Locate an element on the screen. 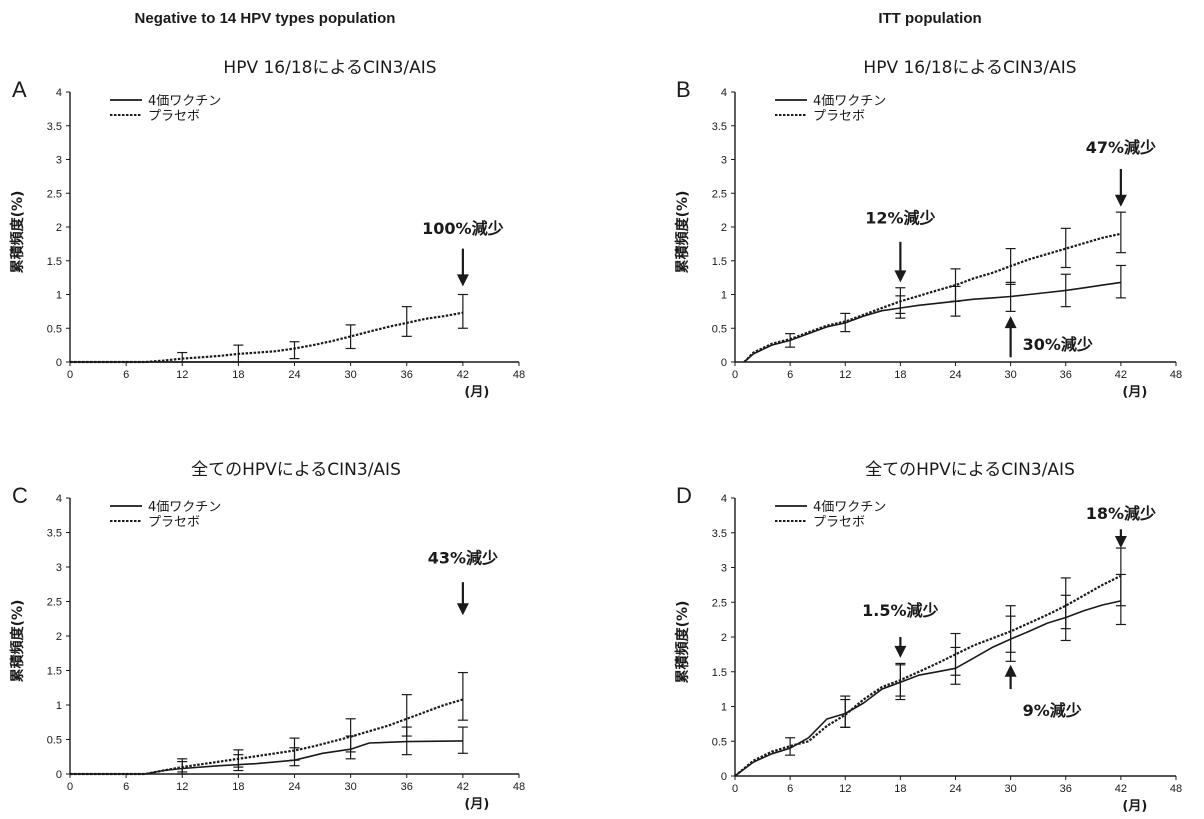 The width and height of the screenshot is (1204, 819). x-tick-label: 48 is located at coordinates (1176, 789).